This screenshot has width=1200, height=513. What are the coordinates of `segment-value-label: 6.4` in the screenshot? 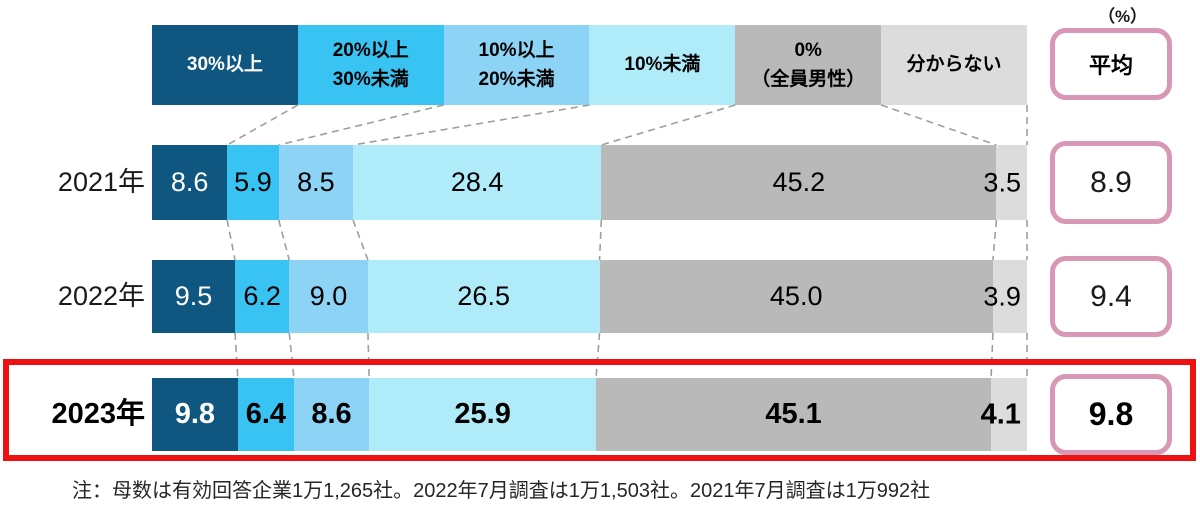 It's located at (266, 414).